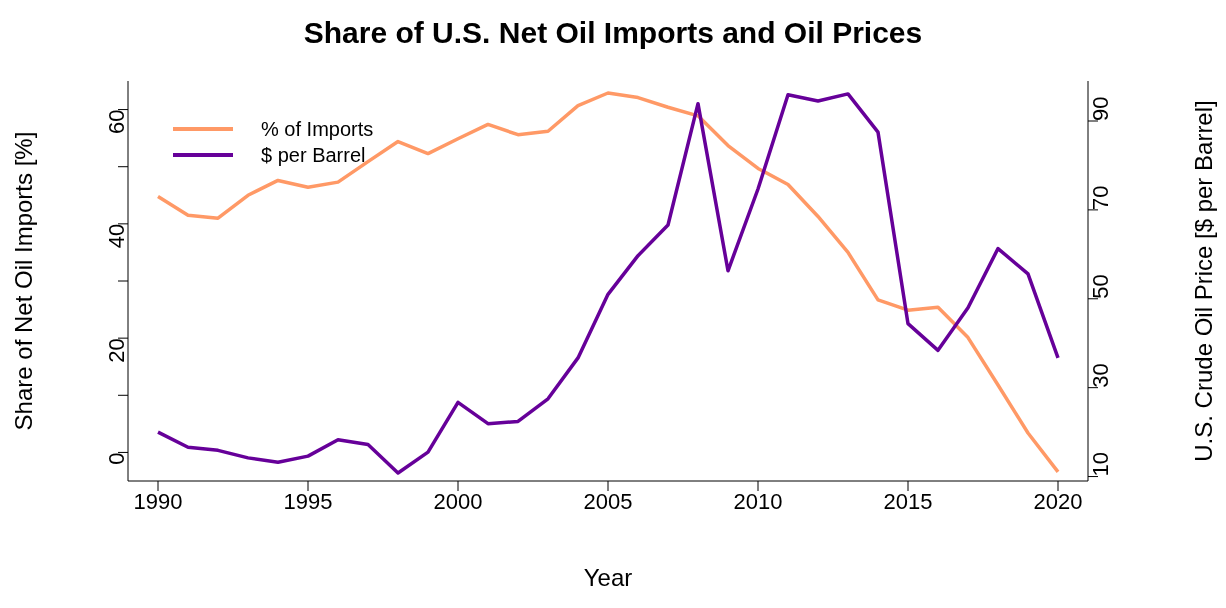 Image resolution: width=1226 pixels, height=608 pixels. Describe the element at coordinates (116, 350) in the screenshot. I see `y-tick-label: 20` at that location.